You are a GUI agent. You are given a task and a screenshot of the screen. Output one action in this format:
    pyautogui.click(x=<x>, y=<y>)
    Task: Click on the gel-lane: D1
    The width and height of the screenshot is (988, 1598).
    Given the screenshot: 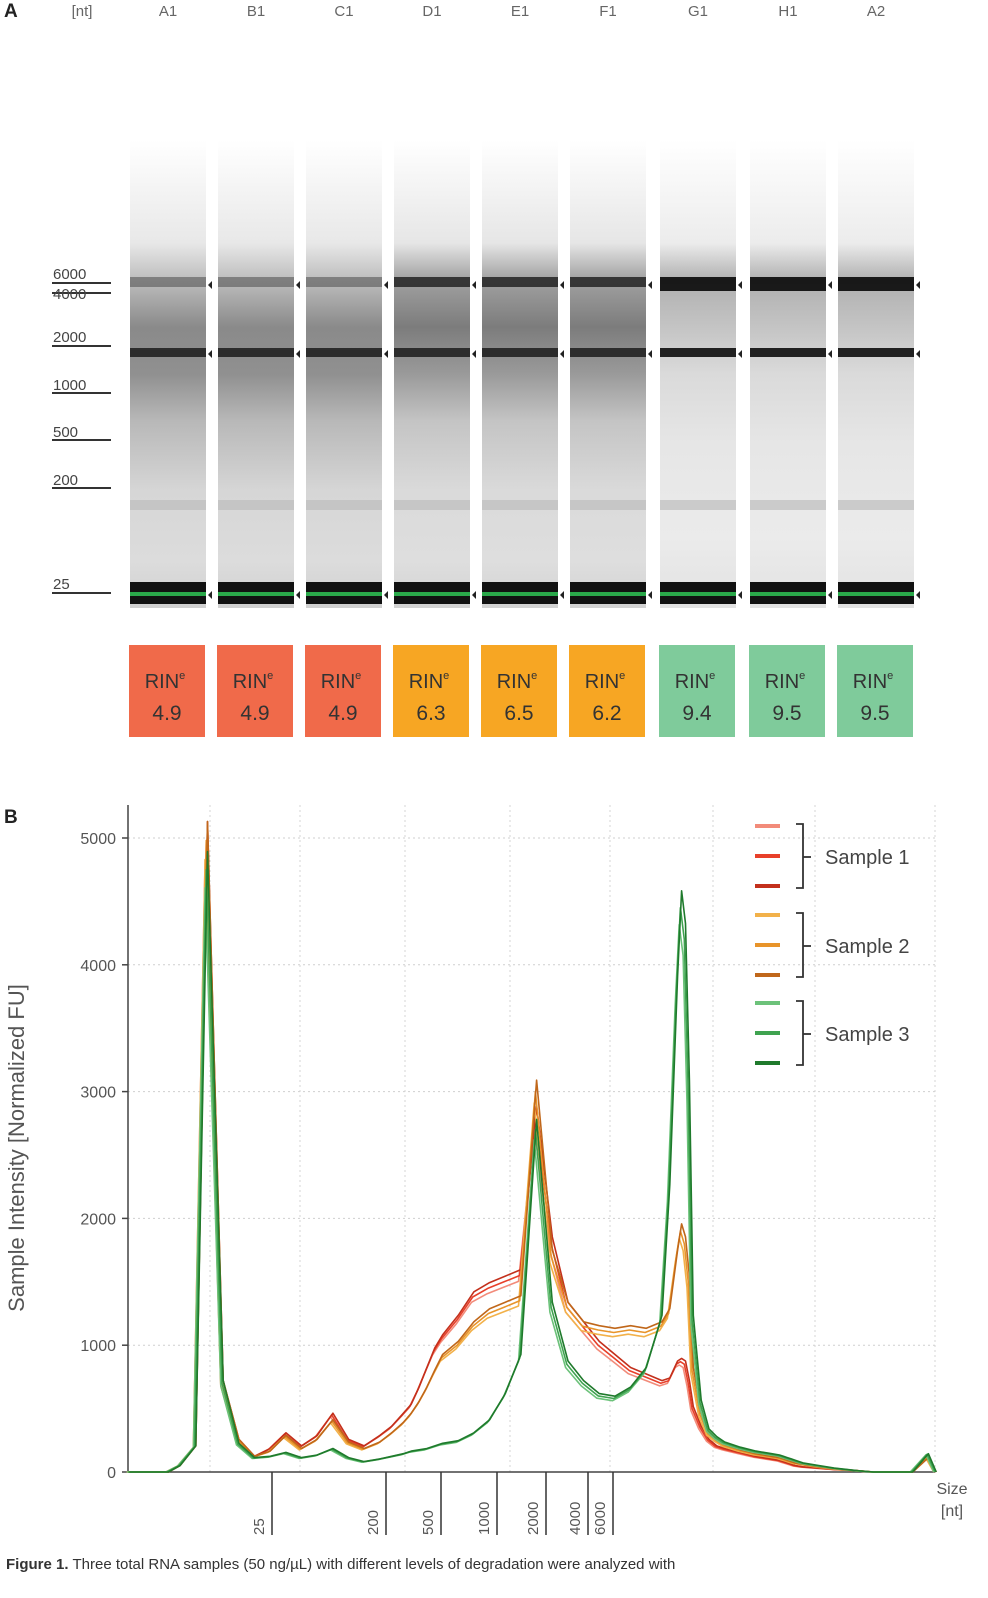 What is the action you would take?
    pyautogui.click(x=435, y=305)
    